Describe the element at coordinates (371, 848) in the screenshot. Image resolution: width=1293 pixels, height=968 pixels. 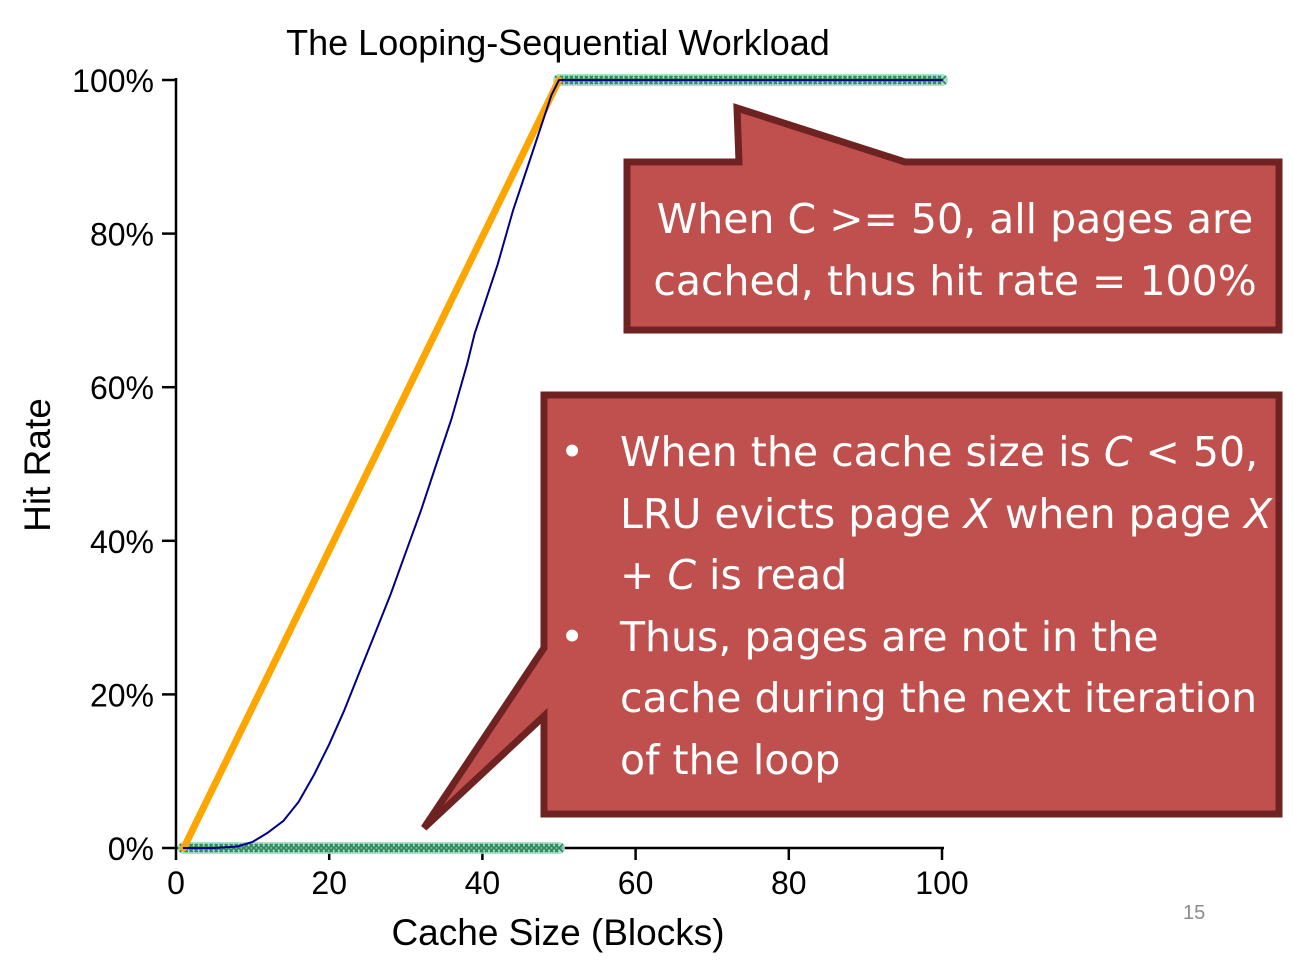
I see `series-crosses-markers` at that location.